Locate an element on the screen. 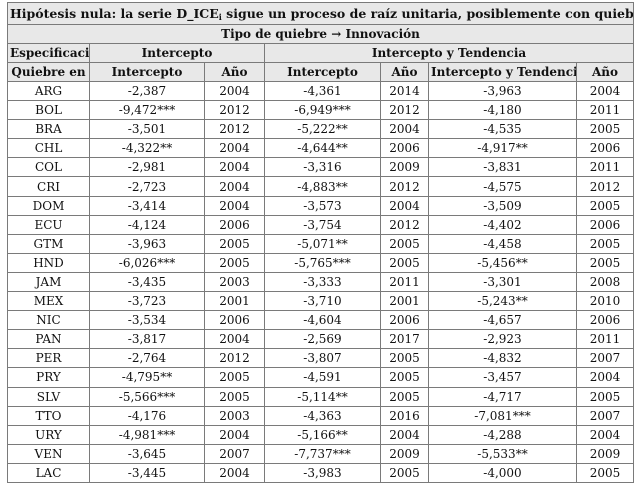 The width and height of the screenshot is (640, 483). intercept-stat-cell: -3,645 is located at coordinates (147, 453).